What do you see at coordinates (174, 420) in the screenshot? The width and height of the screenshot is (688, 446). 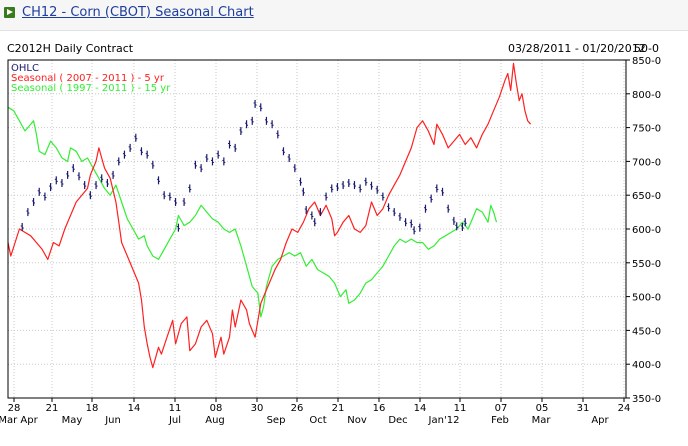 I see `x-month-label: Jul` at bounding box center [174, 420].